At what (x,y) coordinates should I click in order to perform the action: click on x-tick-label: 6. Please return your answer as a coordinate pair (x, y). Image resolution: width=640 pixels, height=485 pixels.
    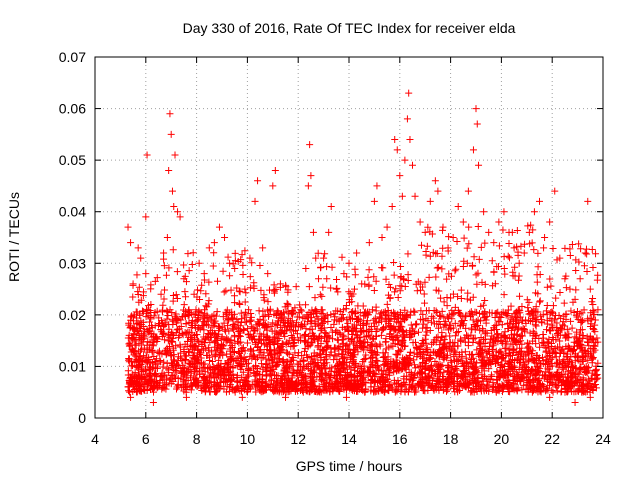
    Looking at the image, I should click on (146, 439).